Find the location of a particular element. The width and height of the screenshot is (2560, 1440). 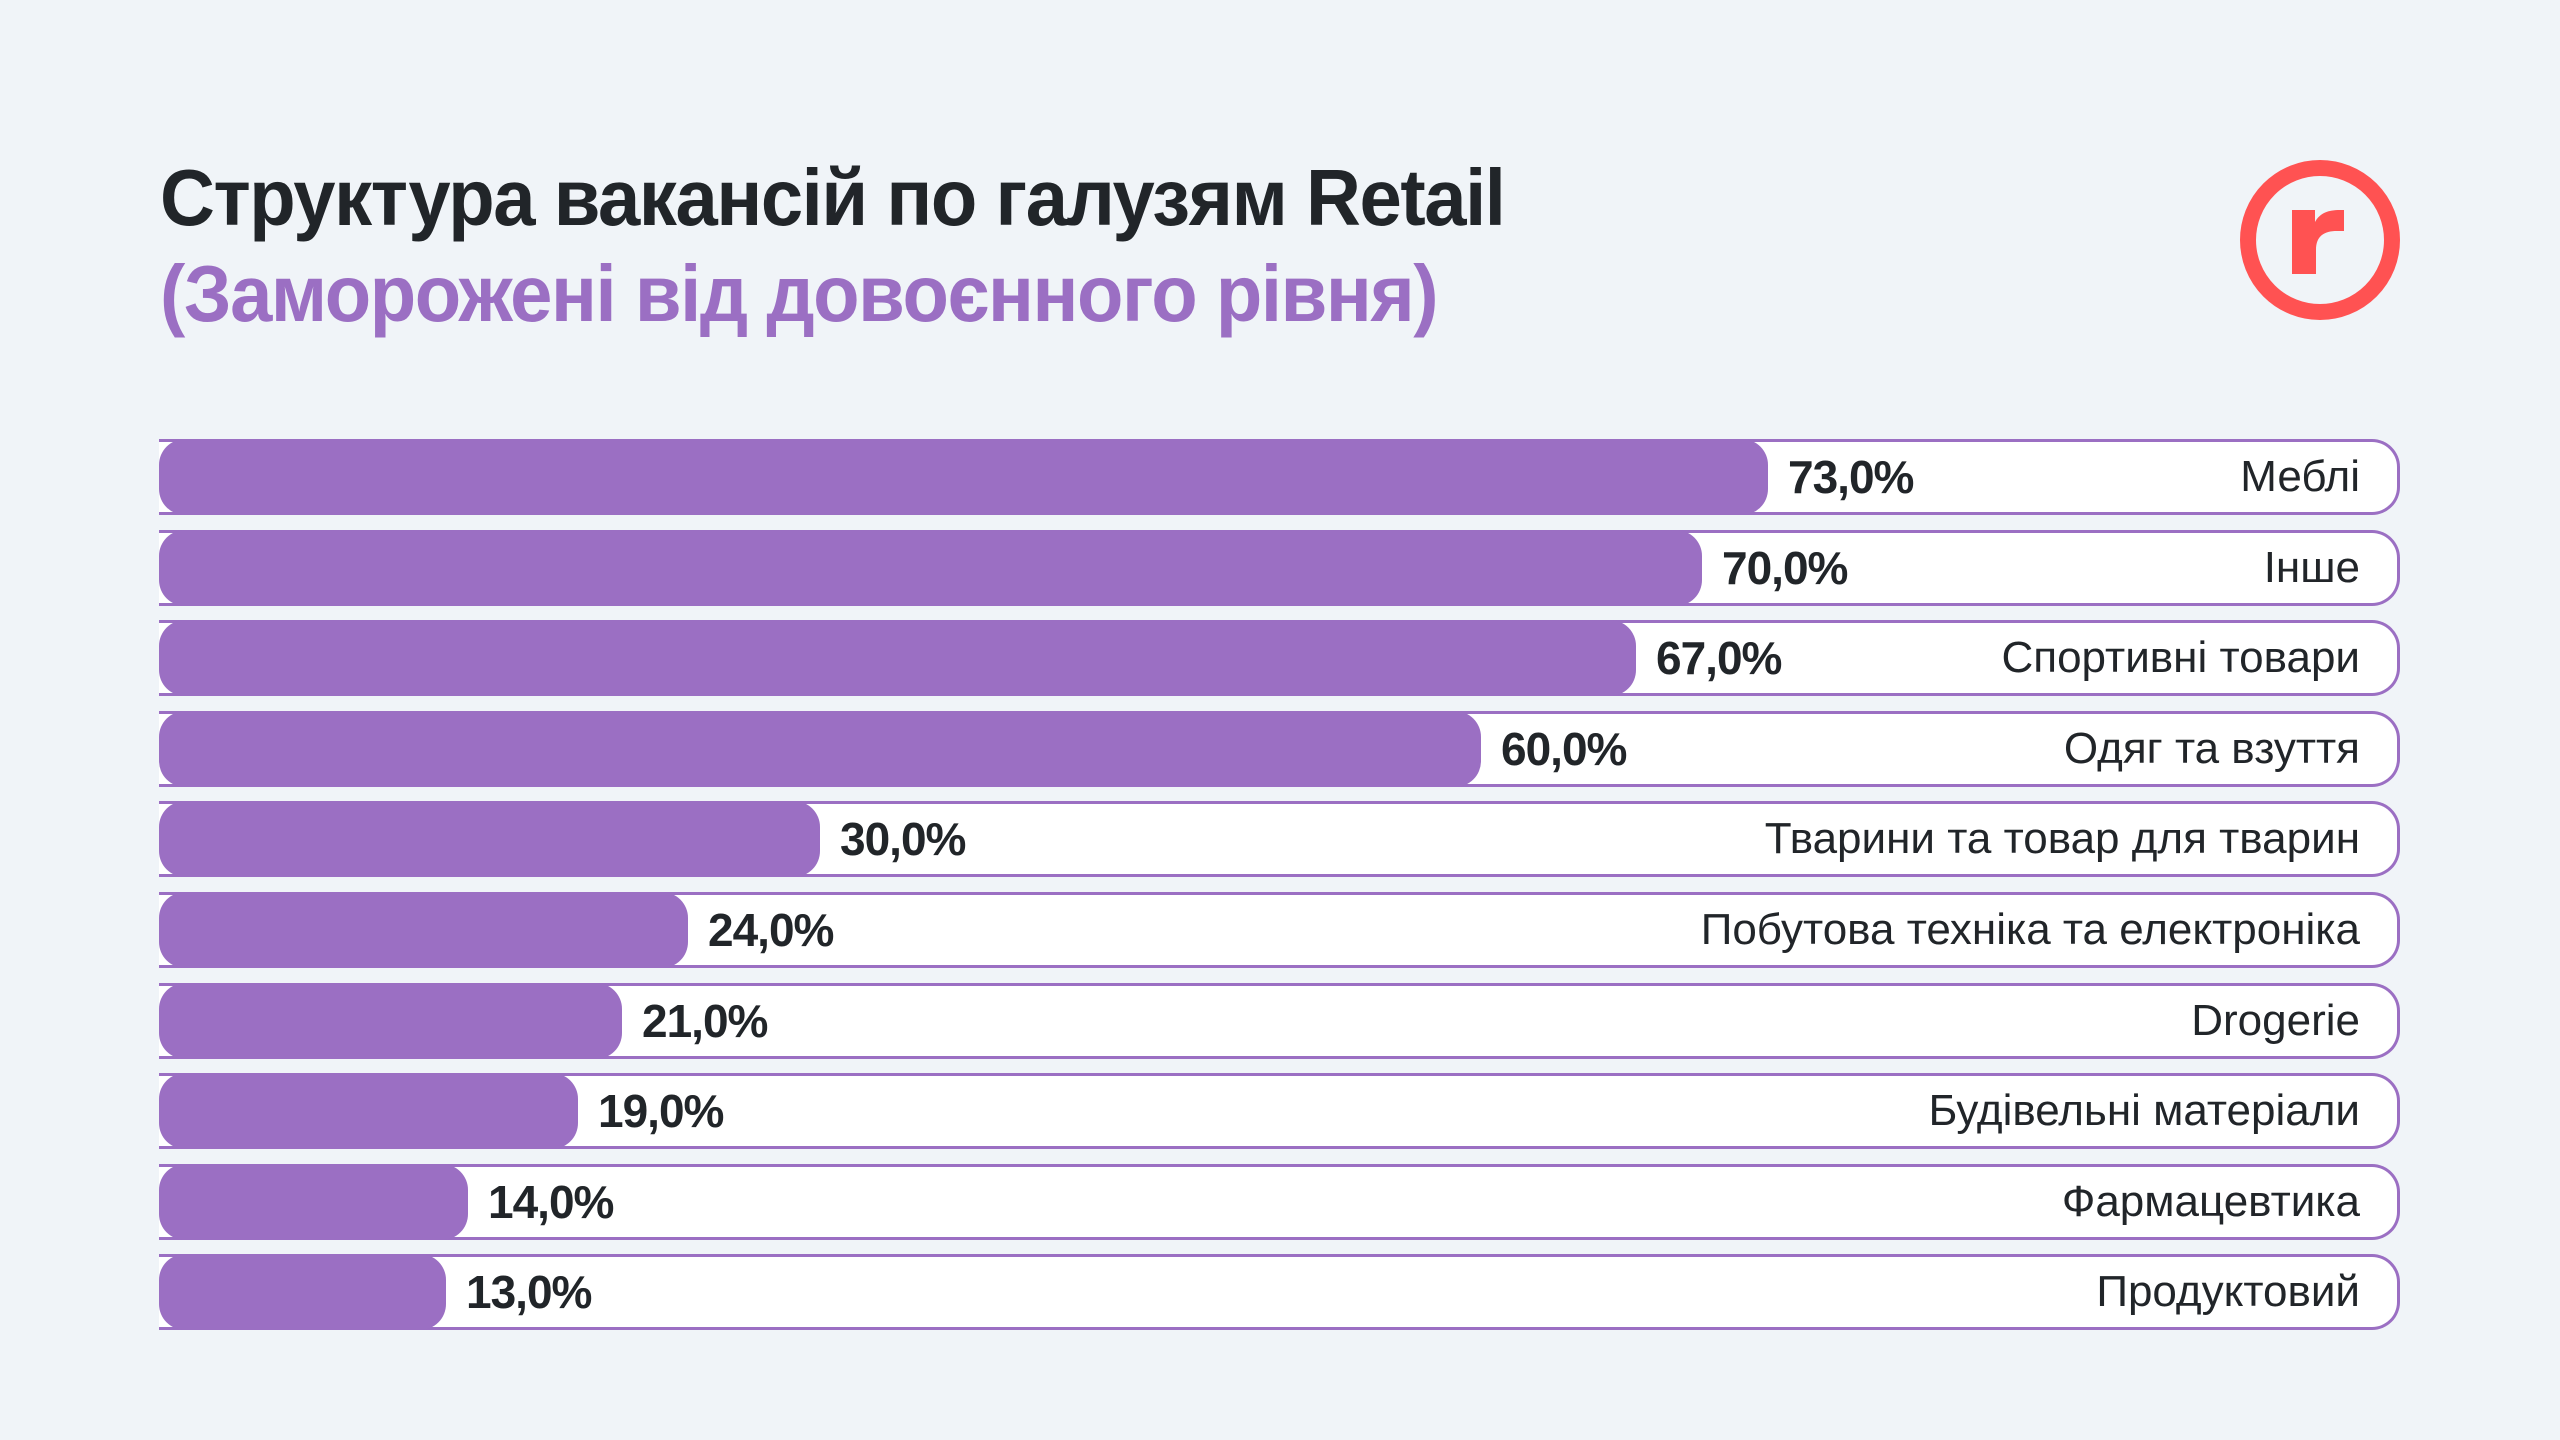

value-label: 67,0% is located at coordinates (1719, 658).